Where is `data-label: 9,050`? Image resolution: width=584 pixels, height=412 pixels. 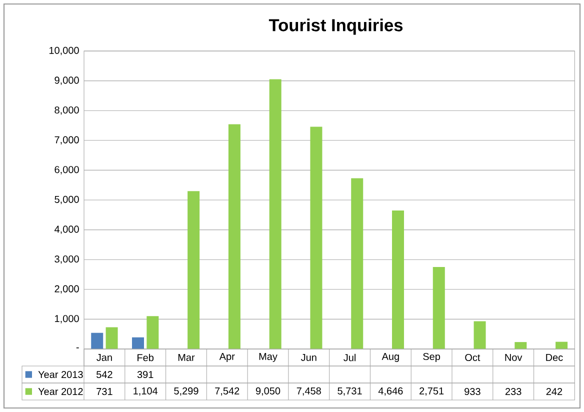 data-label: 9,050 is located at coordinates (268, 391).